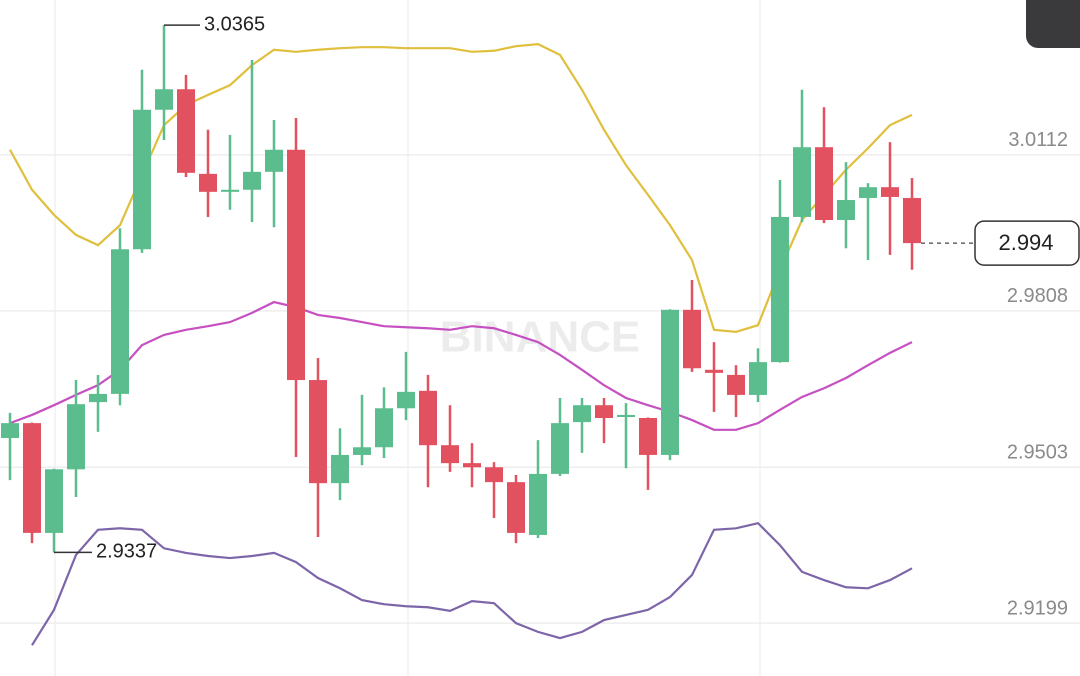  What do you see at coordinates (1037, 296) in the screenshot?
I see `y-tick-label: 2.9808` at bounding box center [1037, 296].